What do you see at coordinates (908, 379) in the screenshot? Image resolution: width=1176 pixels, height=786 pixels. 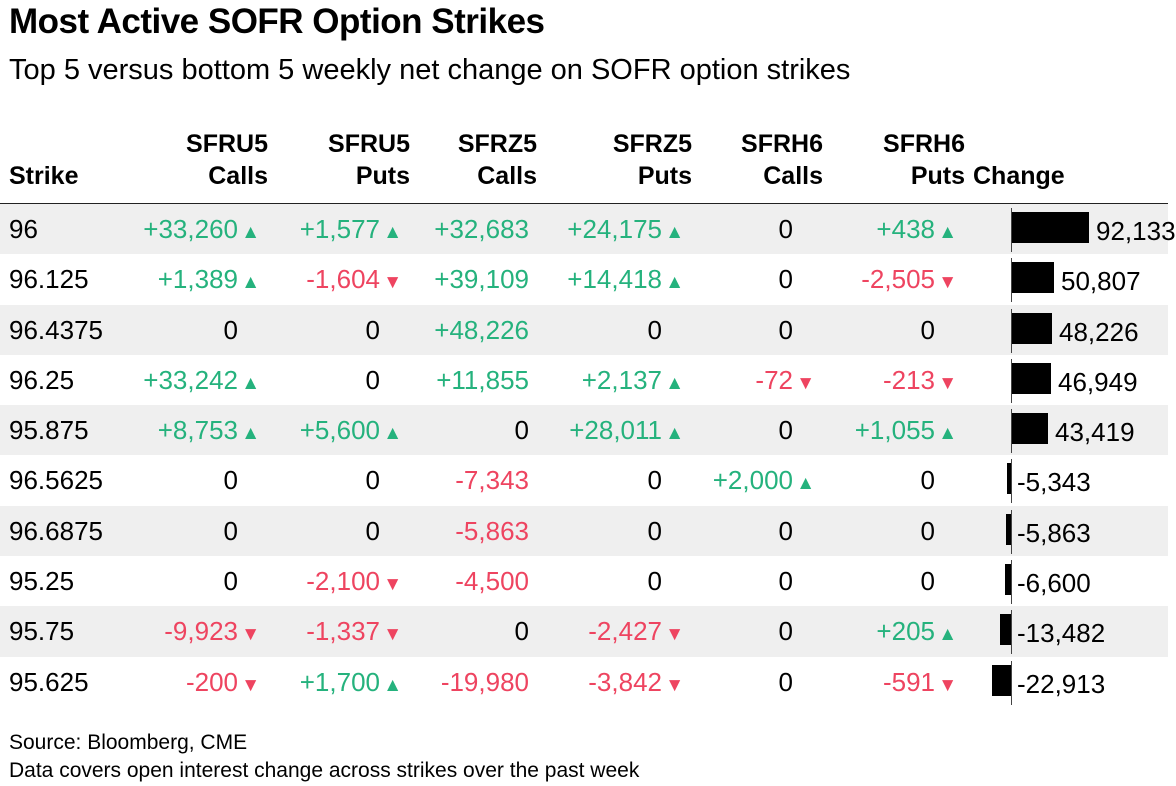 I see `value-text: -213` at bounding box center [908, 379].